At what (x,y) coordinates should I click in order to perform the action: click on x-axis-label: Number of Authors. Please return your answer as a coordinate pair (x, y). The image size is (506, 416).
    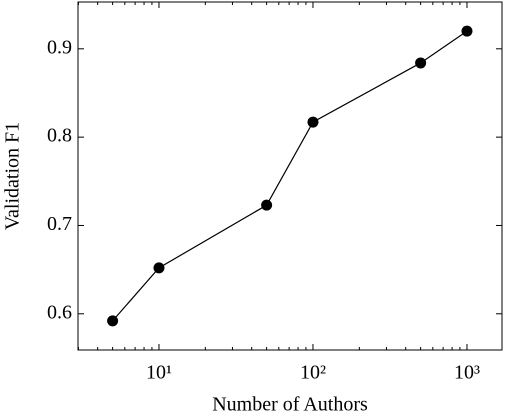
    Looking at the image, I should click on (290, 405).